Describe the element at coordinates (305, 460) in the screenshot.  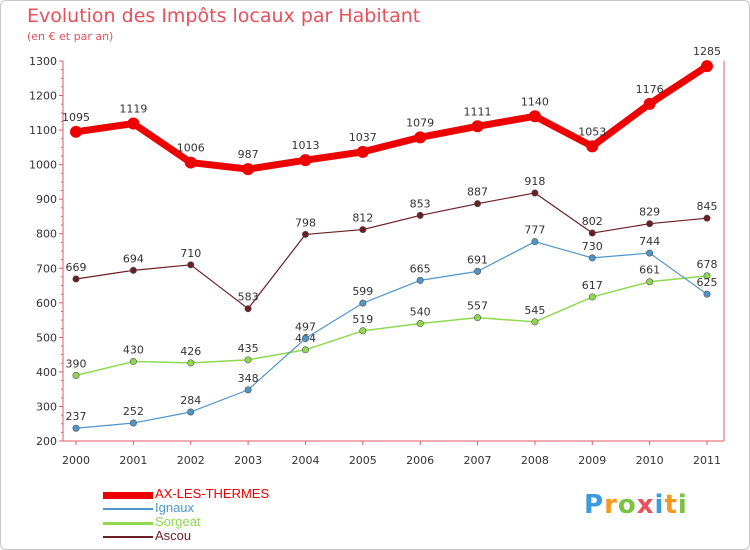
I see `x-tick-label: 2004` at that location.